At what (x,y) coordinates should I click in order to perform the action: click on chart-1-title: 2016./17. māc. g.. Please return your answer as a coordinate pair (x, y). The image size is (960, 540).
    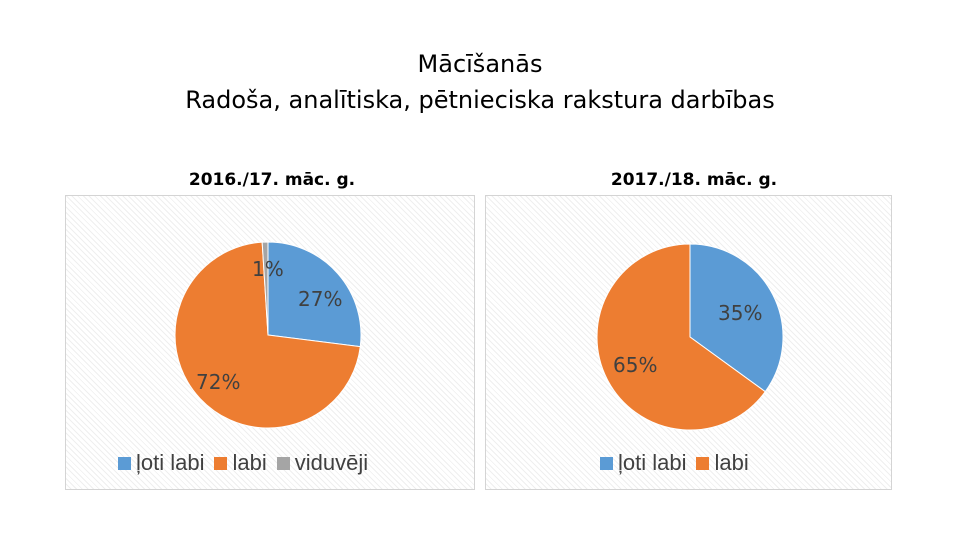
    Looking at the image, I should click on (272, 180).